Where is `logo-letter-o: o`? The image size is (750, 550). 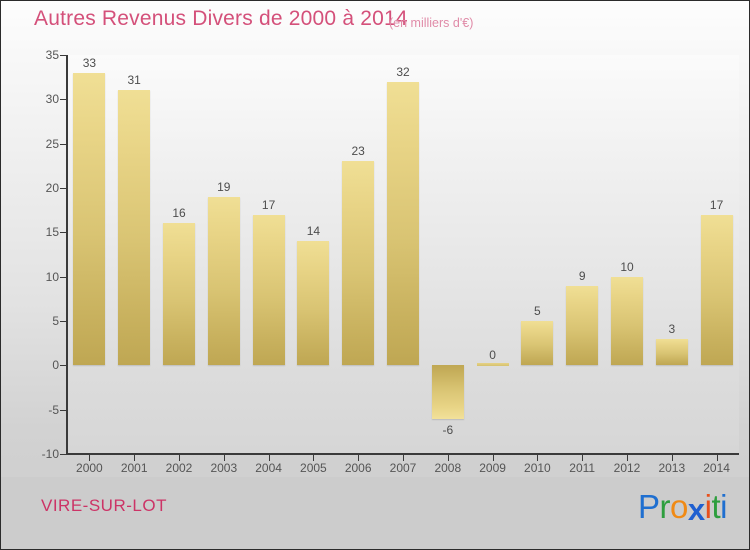 logo-letter-o: o is located at coordinates (679, 506).